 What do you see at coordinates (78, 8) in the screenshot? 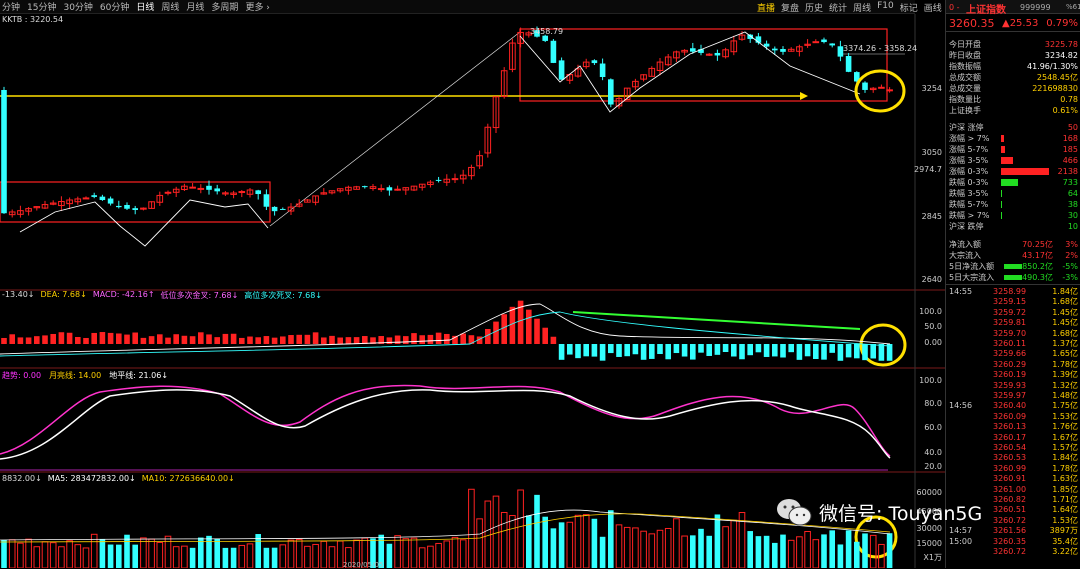
I see `period-tab: 30分钟` at bounding box center [78, 8].